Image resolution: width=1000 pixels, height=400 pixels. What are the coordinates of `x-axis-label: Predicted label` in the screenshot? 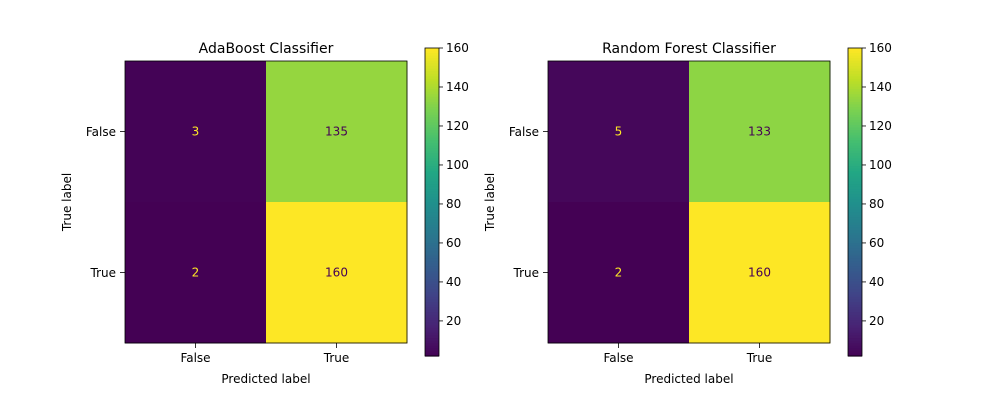 It's located at (688, 379).